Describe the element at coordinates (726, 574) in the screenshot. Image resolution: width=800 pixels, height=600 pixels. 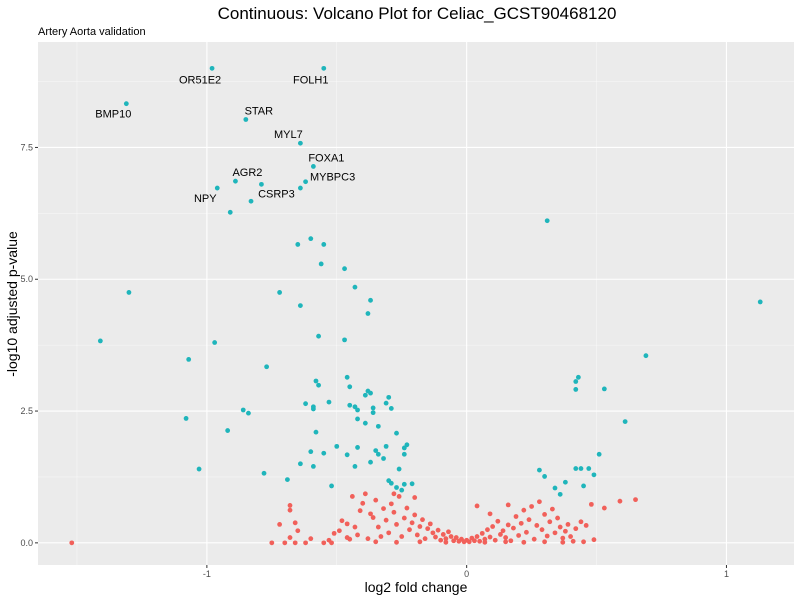
I see `x-tick-label: 1` at that location.